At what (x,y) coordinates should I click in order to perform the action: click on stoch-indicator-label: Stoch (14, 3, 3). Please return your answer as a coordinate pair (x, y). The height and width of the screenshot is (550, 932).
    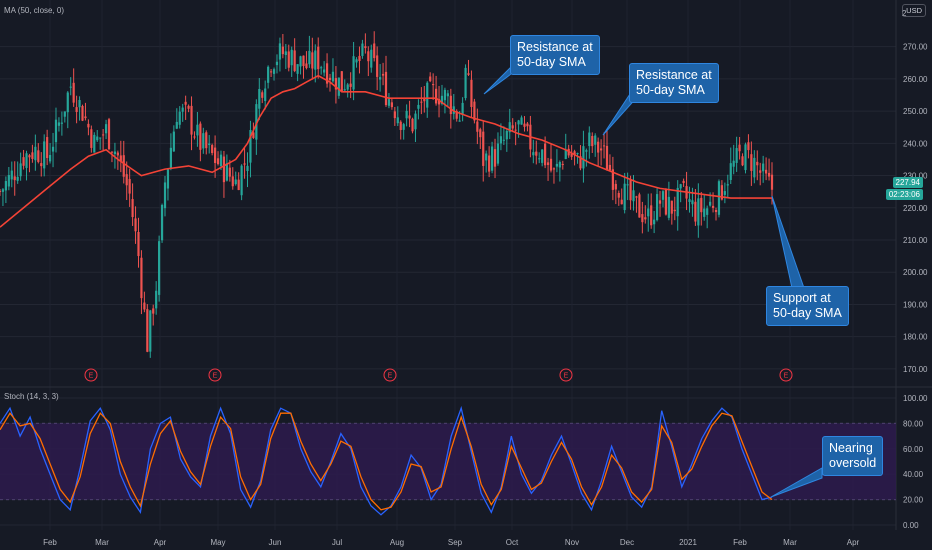
    Looking at the image, I should click on (31, 396).